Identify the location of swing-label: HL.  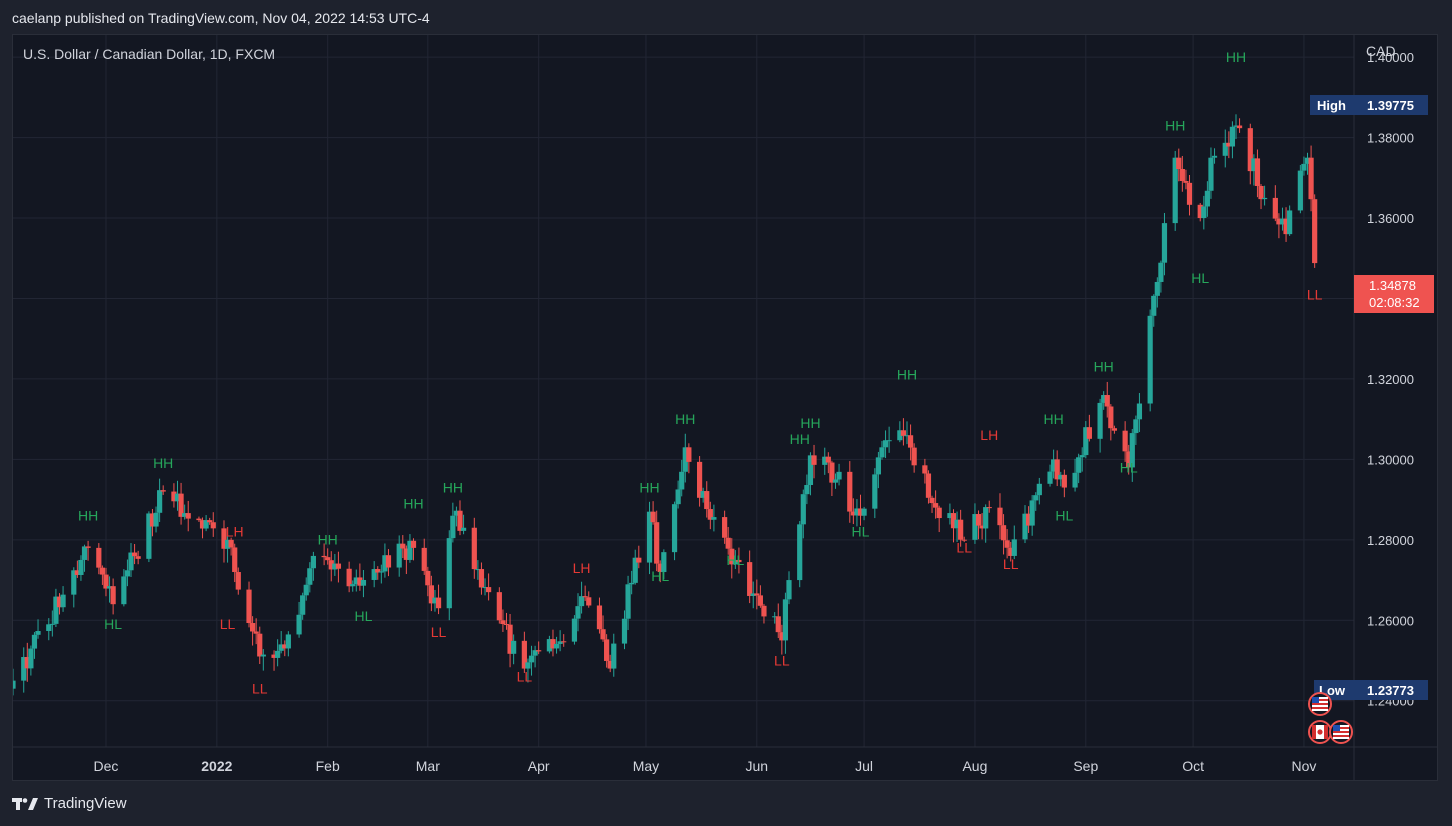
(1200, 278).